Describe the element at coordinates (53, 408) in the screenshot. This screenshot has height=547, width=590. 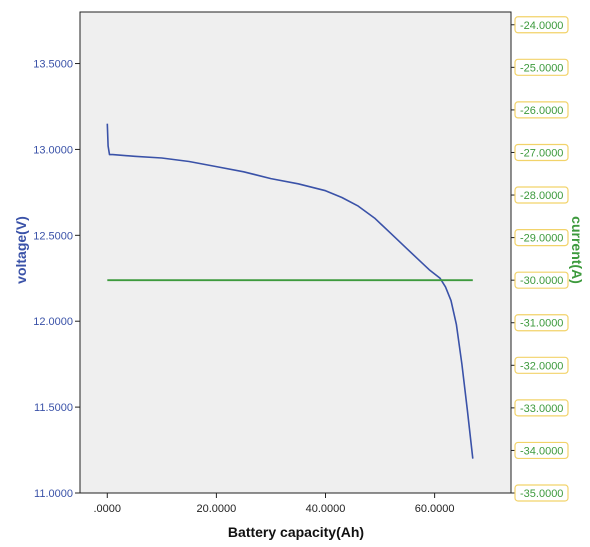
I see `left-y-tick-label: 11.5000` at that location.